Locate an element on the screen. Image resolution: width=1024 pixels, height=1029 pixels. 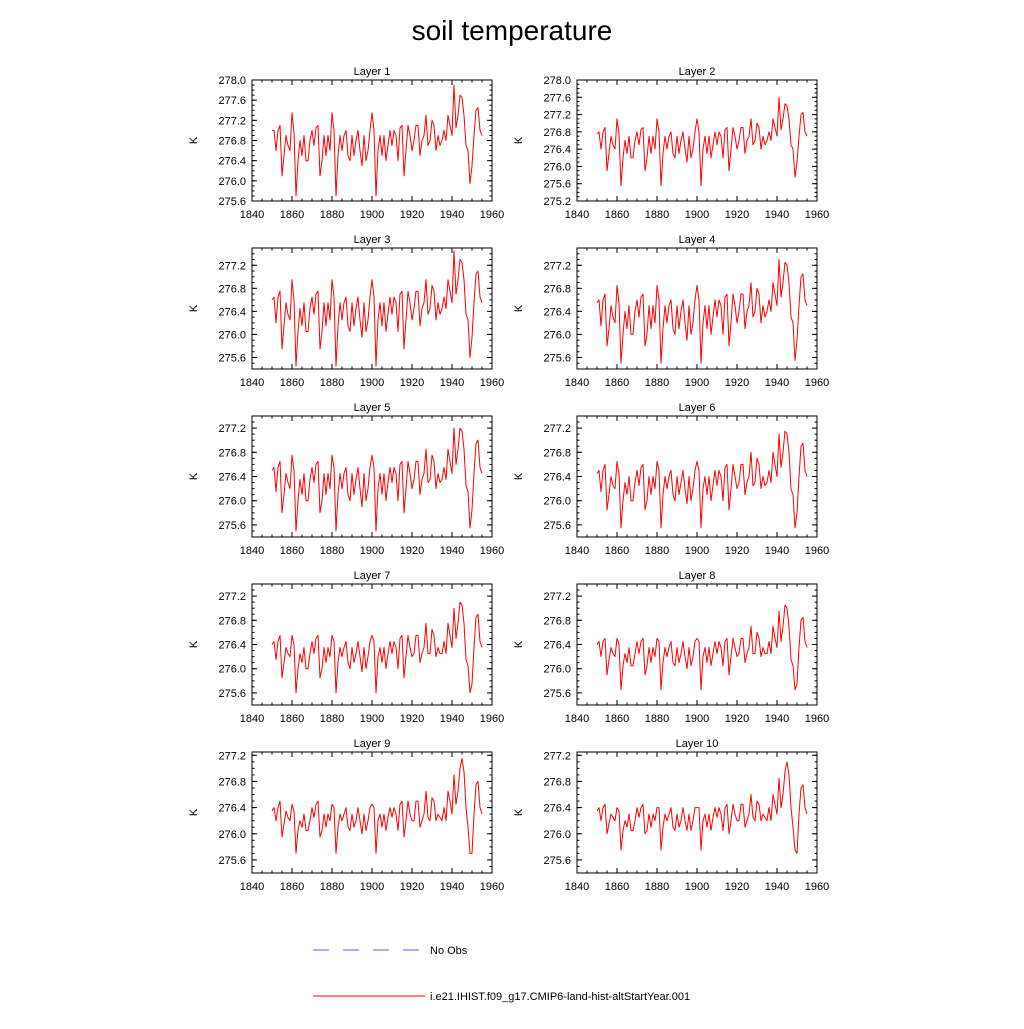
panel-title: Layer 10 is located at coordinates (697, 744).